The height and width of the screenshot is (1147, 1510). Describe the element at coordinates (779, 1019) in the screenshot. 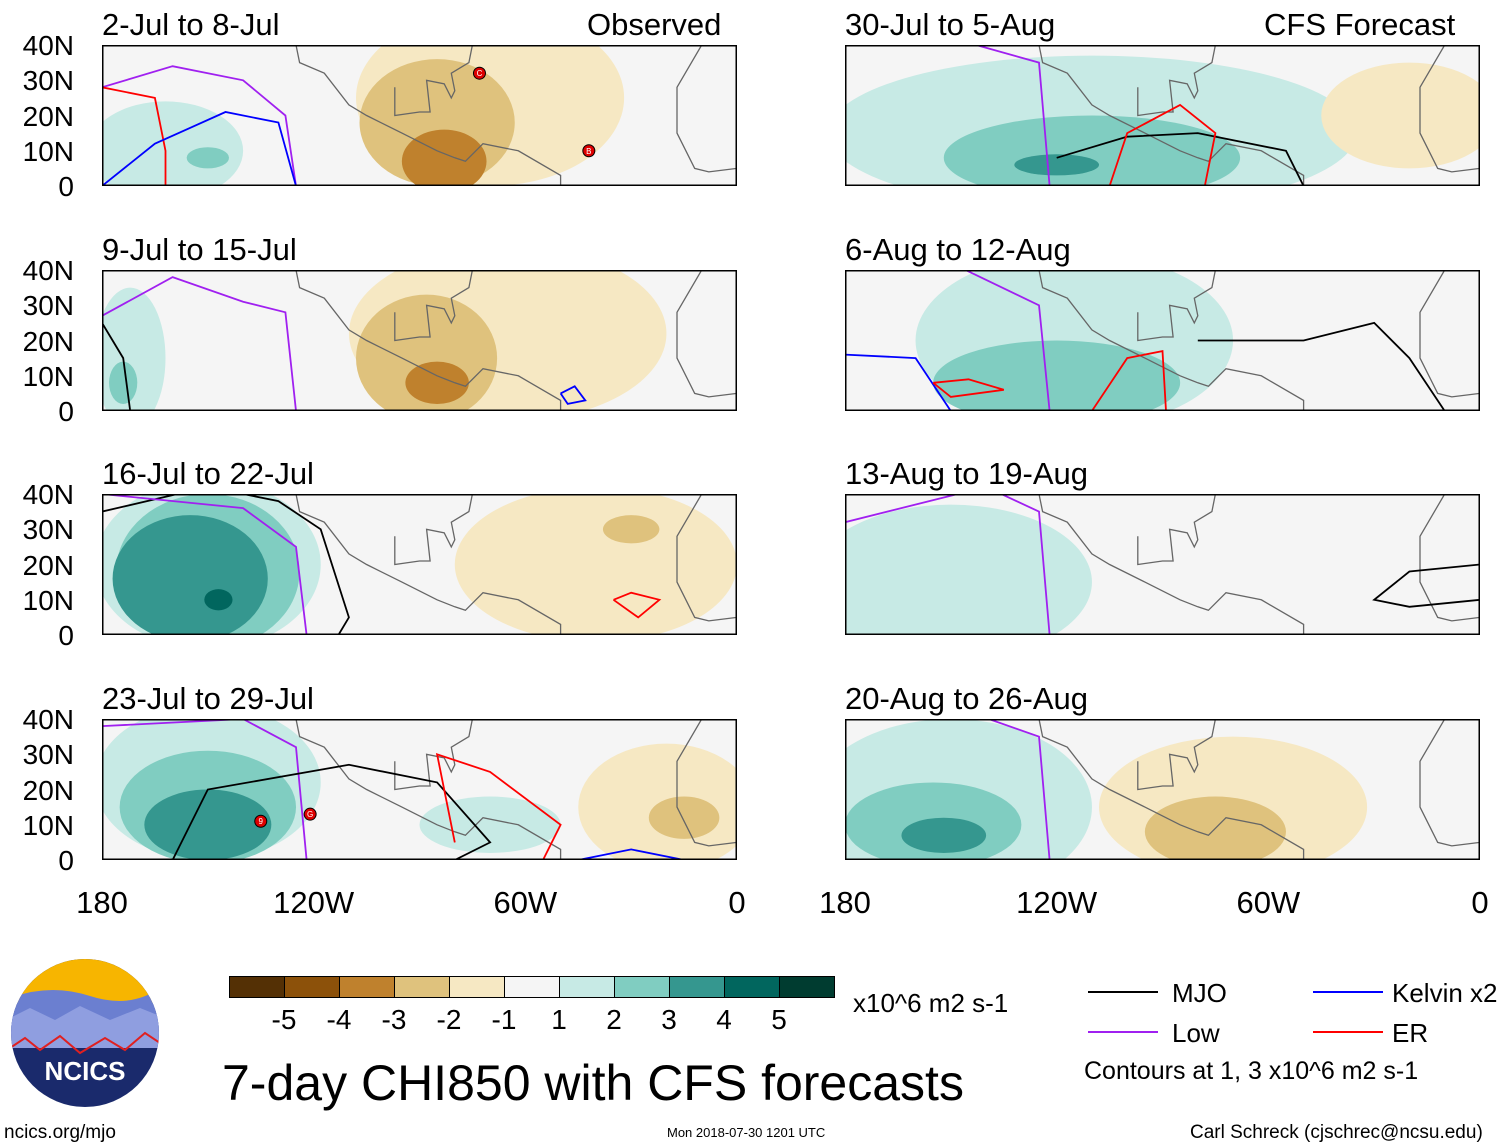

I see `colorbar-label: 5` at that location.